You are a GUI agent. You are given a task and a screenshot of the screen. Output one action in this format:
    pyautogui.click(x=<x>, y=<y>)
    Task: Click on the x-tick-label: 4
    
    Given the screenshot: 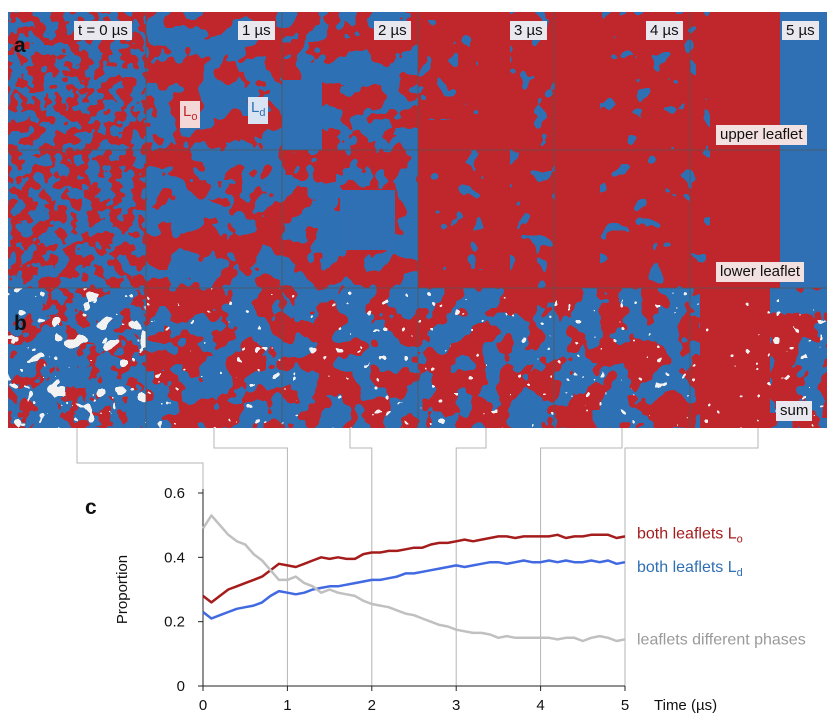 What is the action you would take?
    pyautogui.click(x=540, y=705)
    